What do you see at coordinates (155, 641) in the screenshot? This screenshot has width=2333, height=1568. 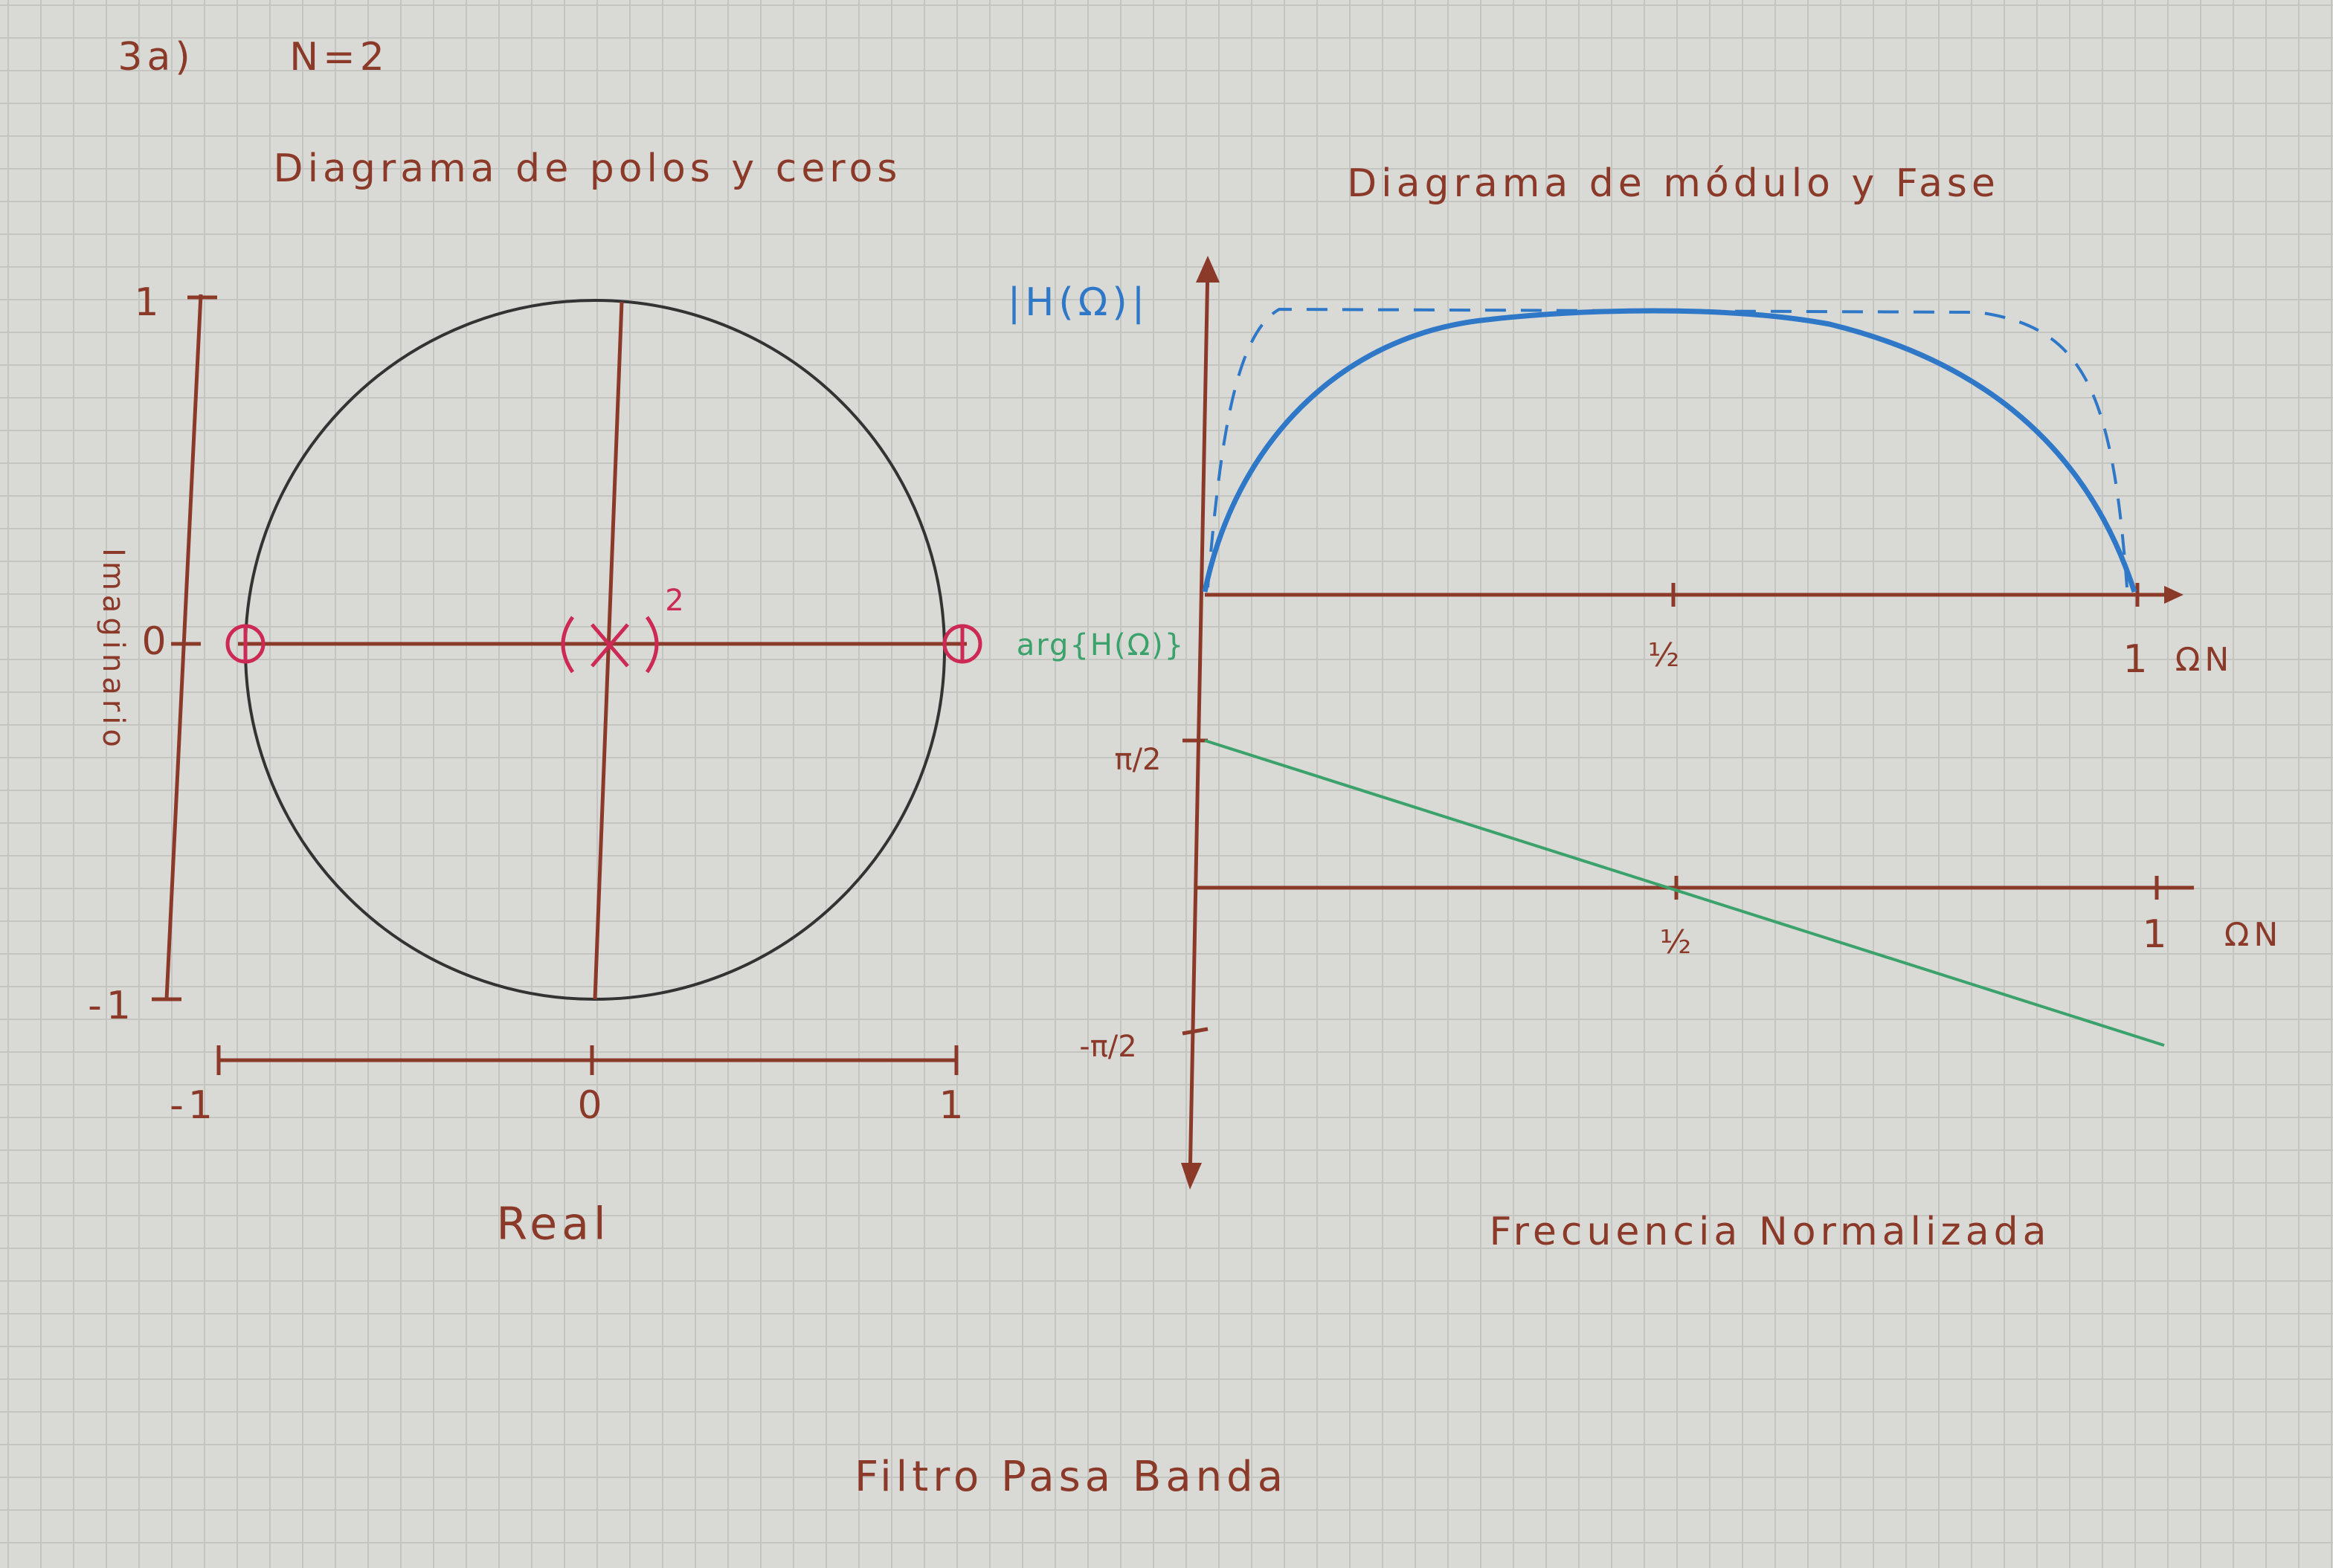 I see `y-tick-label: 0` at bounding box center [155, 641].